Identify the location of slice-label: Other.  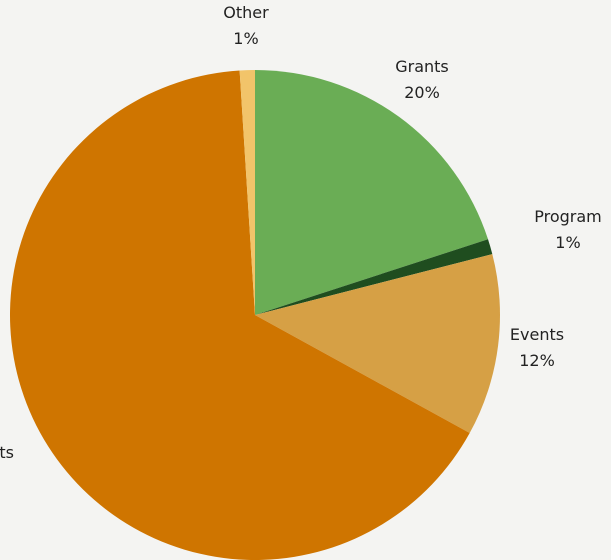
(246, 12).